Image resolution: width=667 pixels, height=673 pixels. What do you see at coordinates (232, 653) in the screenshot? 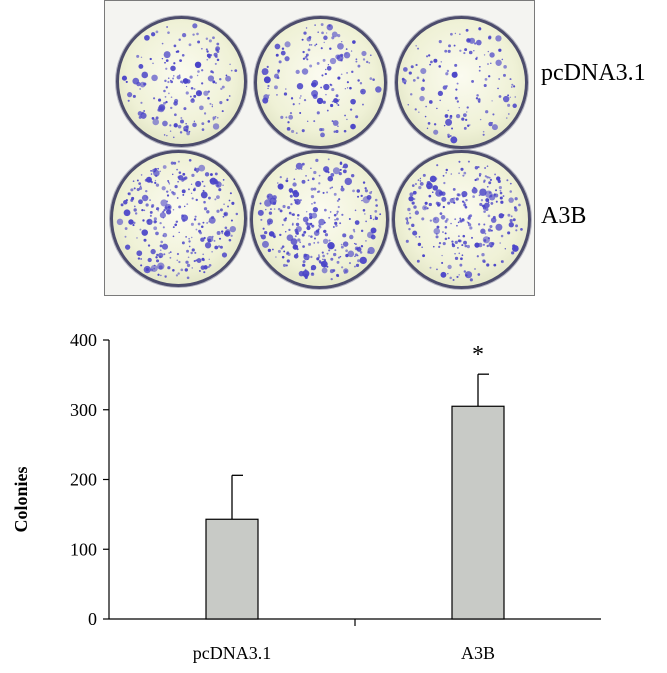
I see `x-category-label: pcDNA3.1` at bounding box center [232, 653].